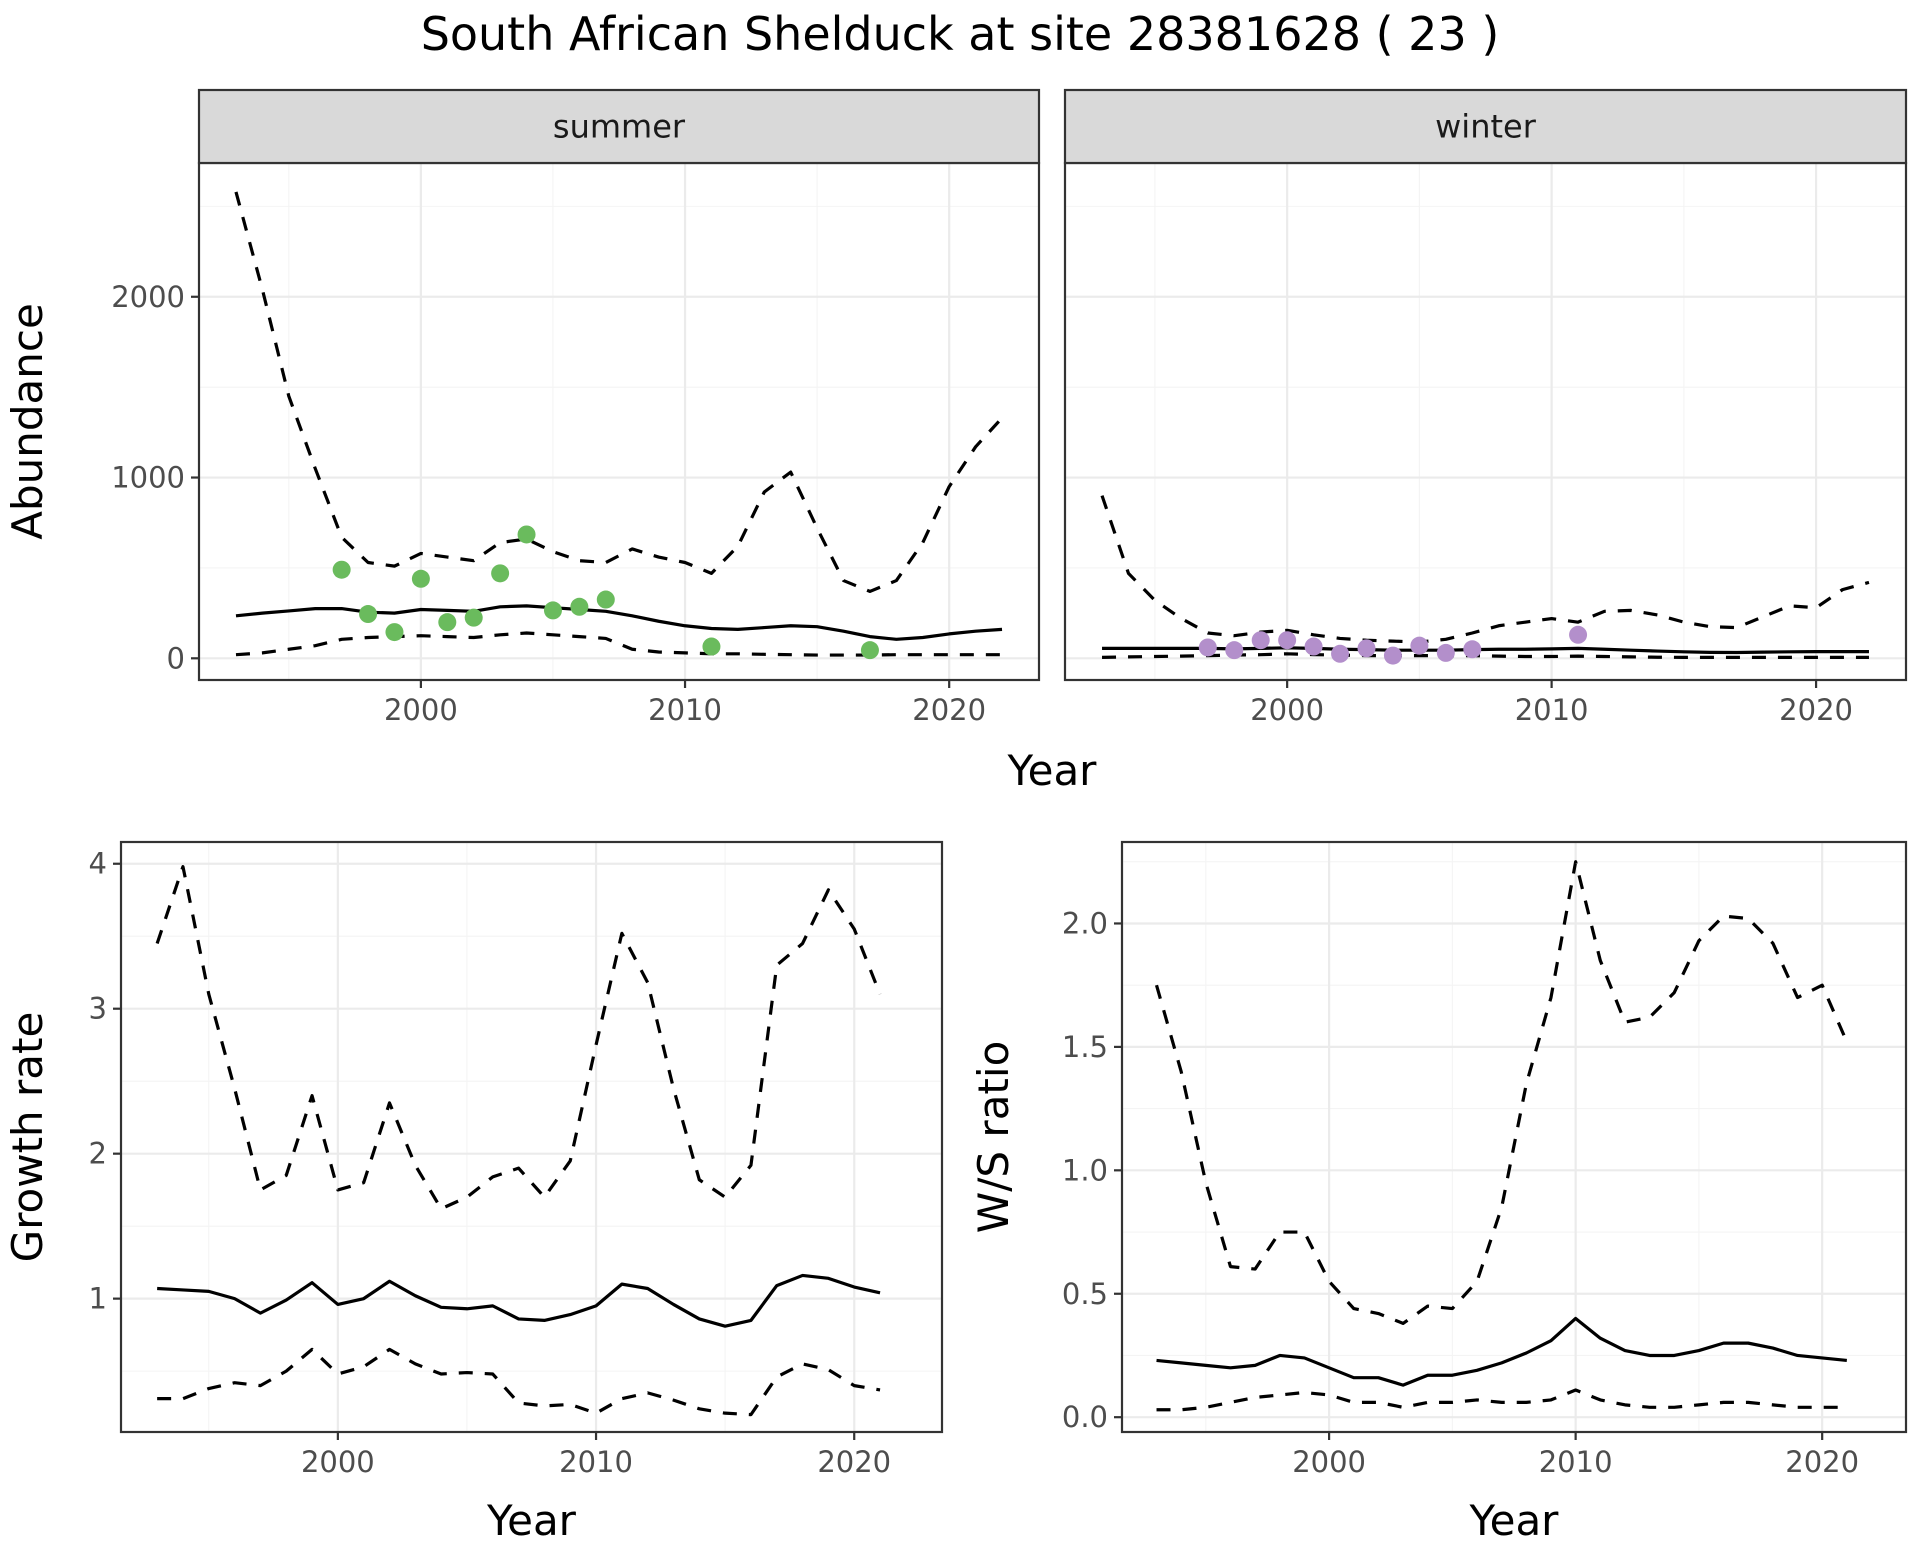  I want to click on ratio-upper-line, so click(1501, 1092).